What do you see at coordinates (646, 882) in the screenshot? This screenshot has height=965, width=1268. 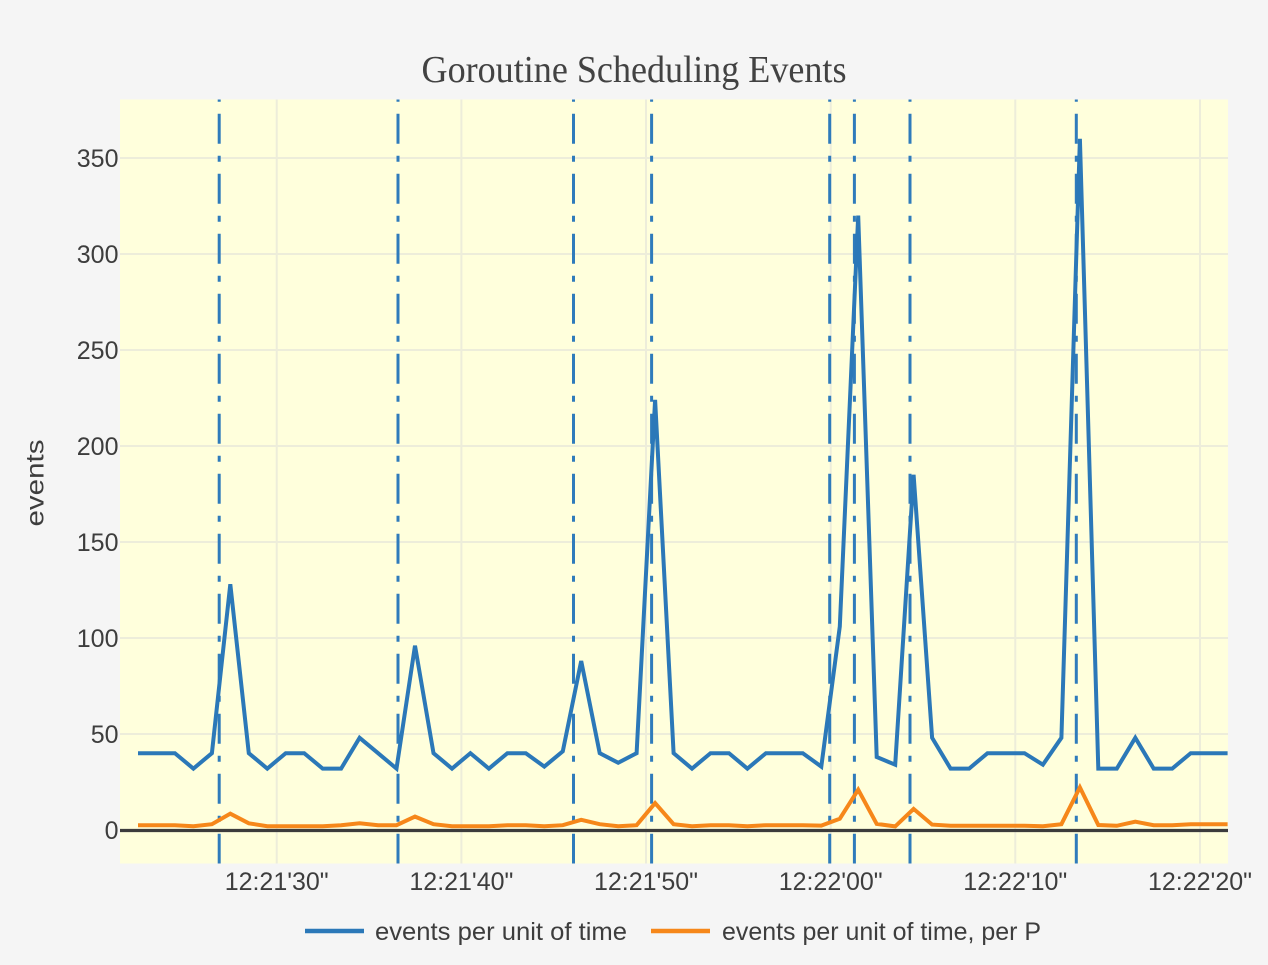 I see `svg-text: 12:21'50"` at bounding box center [646, 882].